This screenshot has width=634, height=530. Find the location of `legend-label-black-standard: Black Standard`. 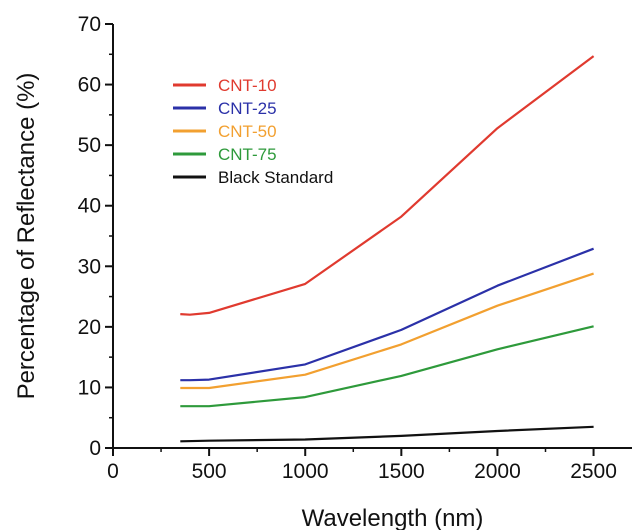

legend-label-black-standard: Black Standard is located at coordinates (275, 177).